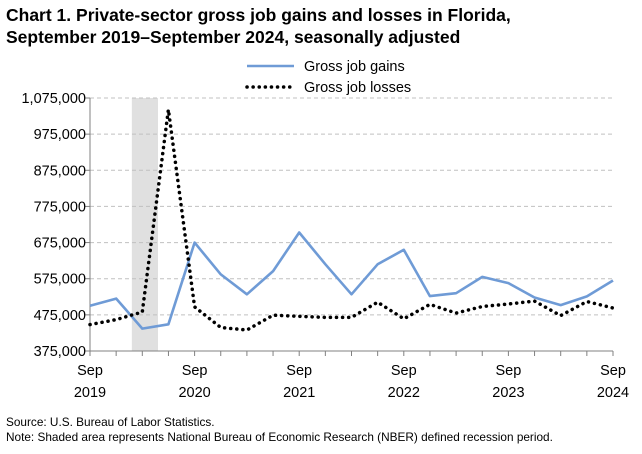 This screenshot has height=454, width=642. What do you see at coordinates (60, 207) in the screenshot?
I see `y-tick-label: 775,000` at bounding box center [60, 207].